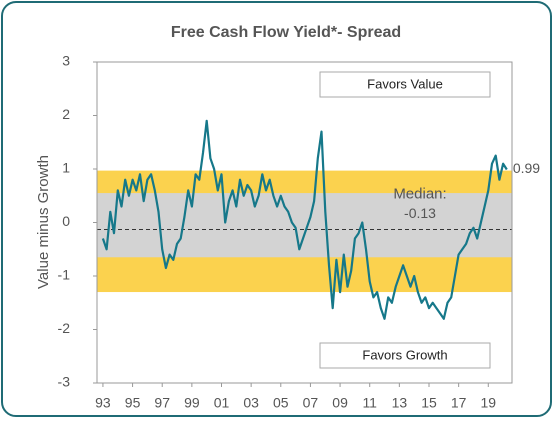 This screenshot has height=425, width=556. Describe the element at coordinates (66, 61) in the screenshot. I see `y-tick-label: 3` at that location.